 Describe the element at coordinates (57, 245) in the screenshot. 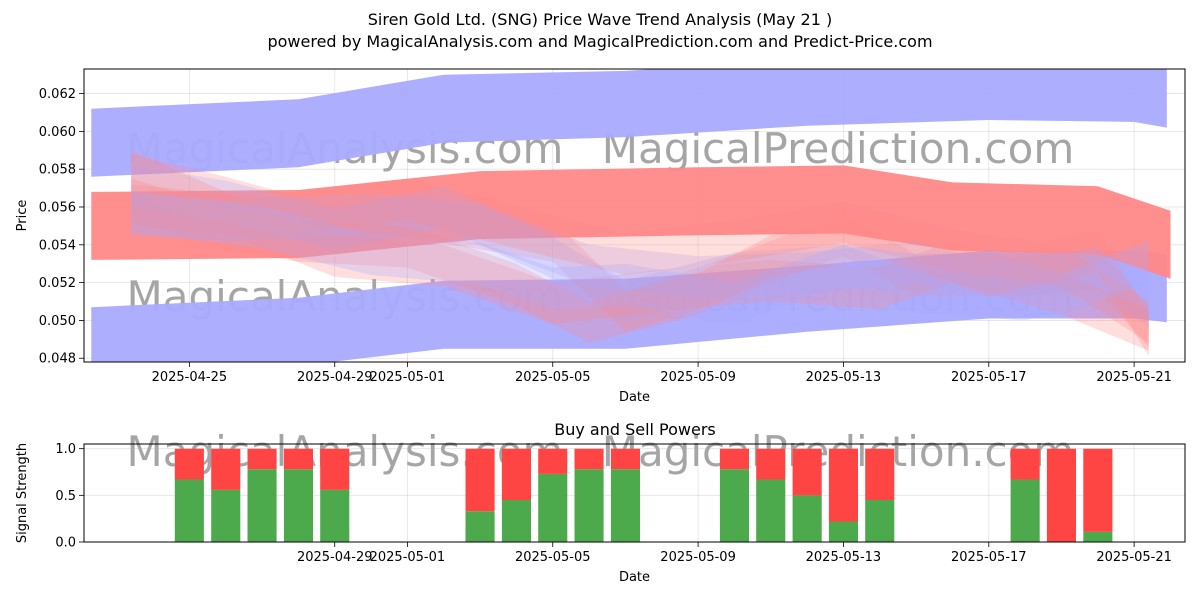

I see `price-ytick-label: 0.054` at that location.